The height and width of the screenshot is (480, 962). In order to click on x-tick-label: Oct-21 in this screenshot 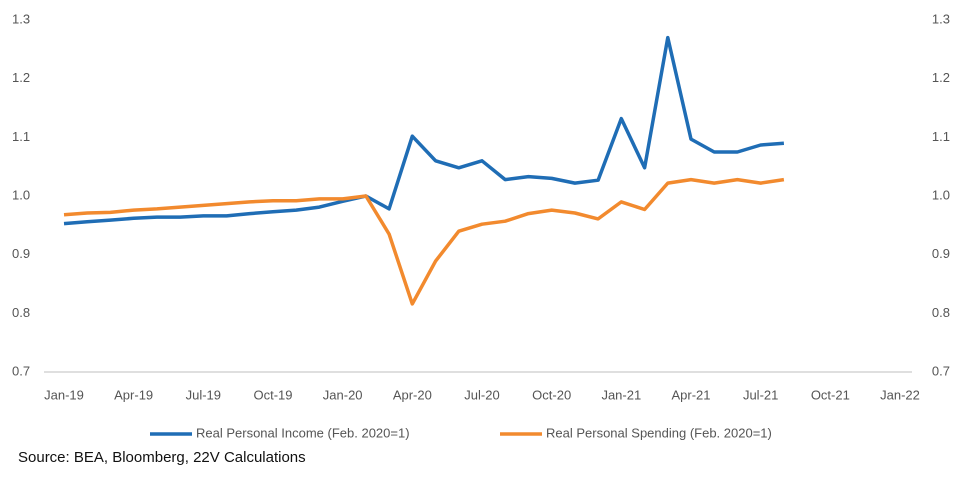, I will do `click(830, 394)`.